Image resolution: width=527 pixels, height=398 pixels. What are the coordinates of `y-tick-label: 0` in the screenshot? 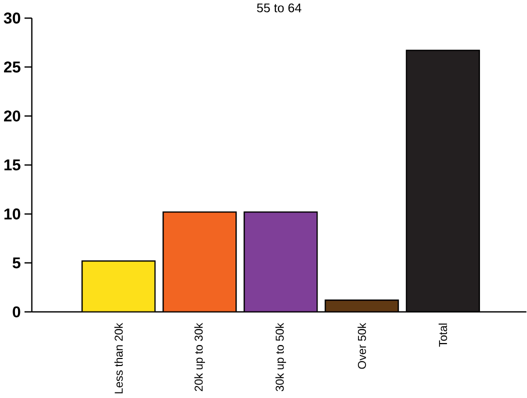 It's located at (16, 312).